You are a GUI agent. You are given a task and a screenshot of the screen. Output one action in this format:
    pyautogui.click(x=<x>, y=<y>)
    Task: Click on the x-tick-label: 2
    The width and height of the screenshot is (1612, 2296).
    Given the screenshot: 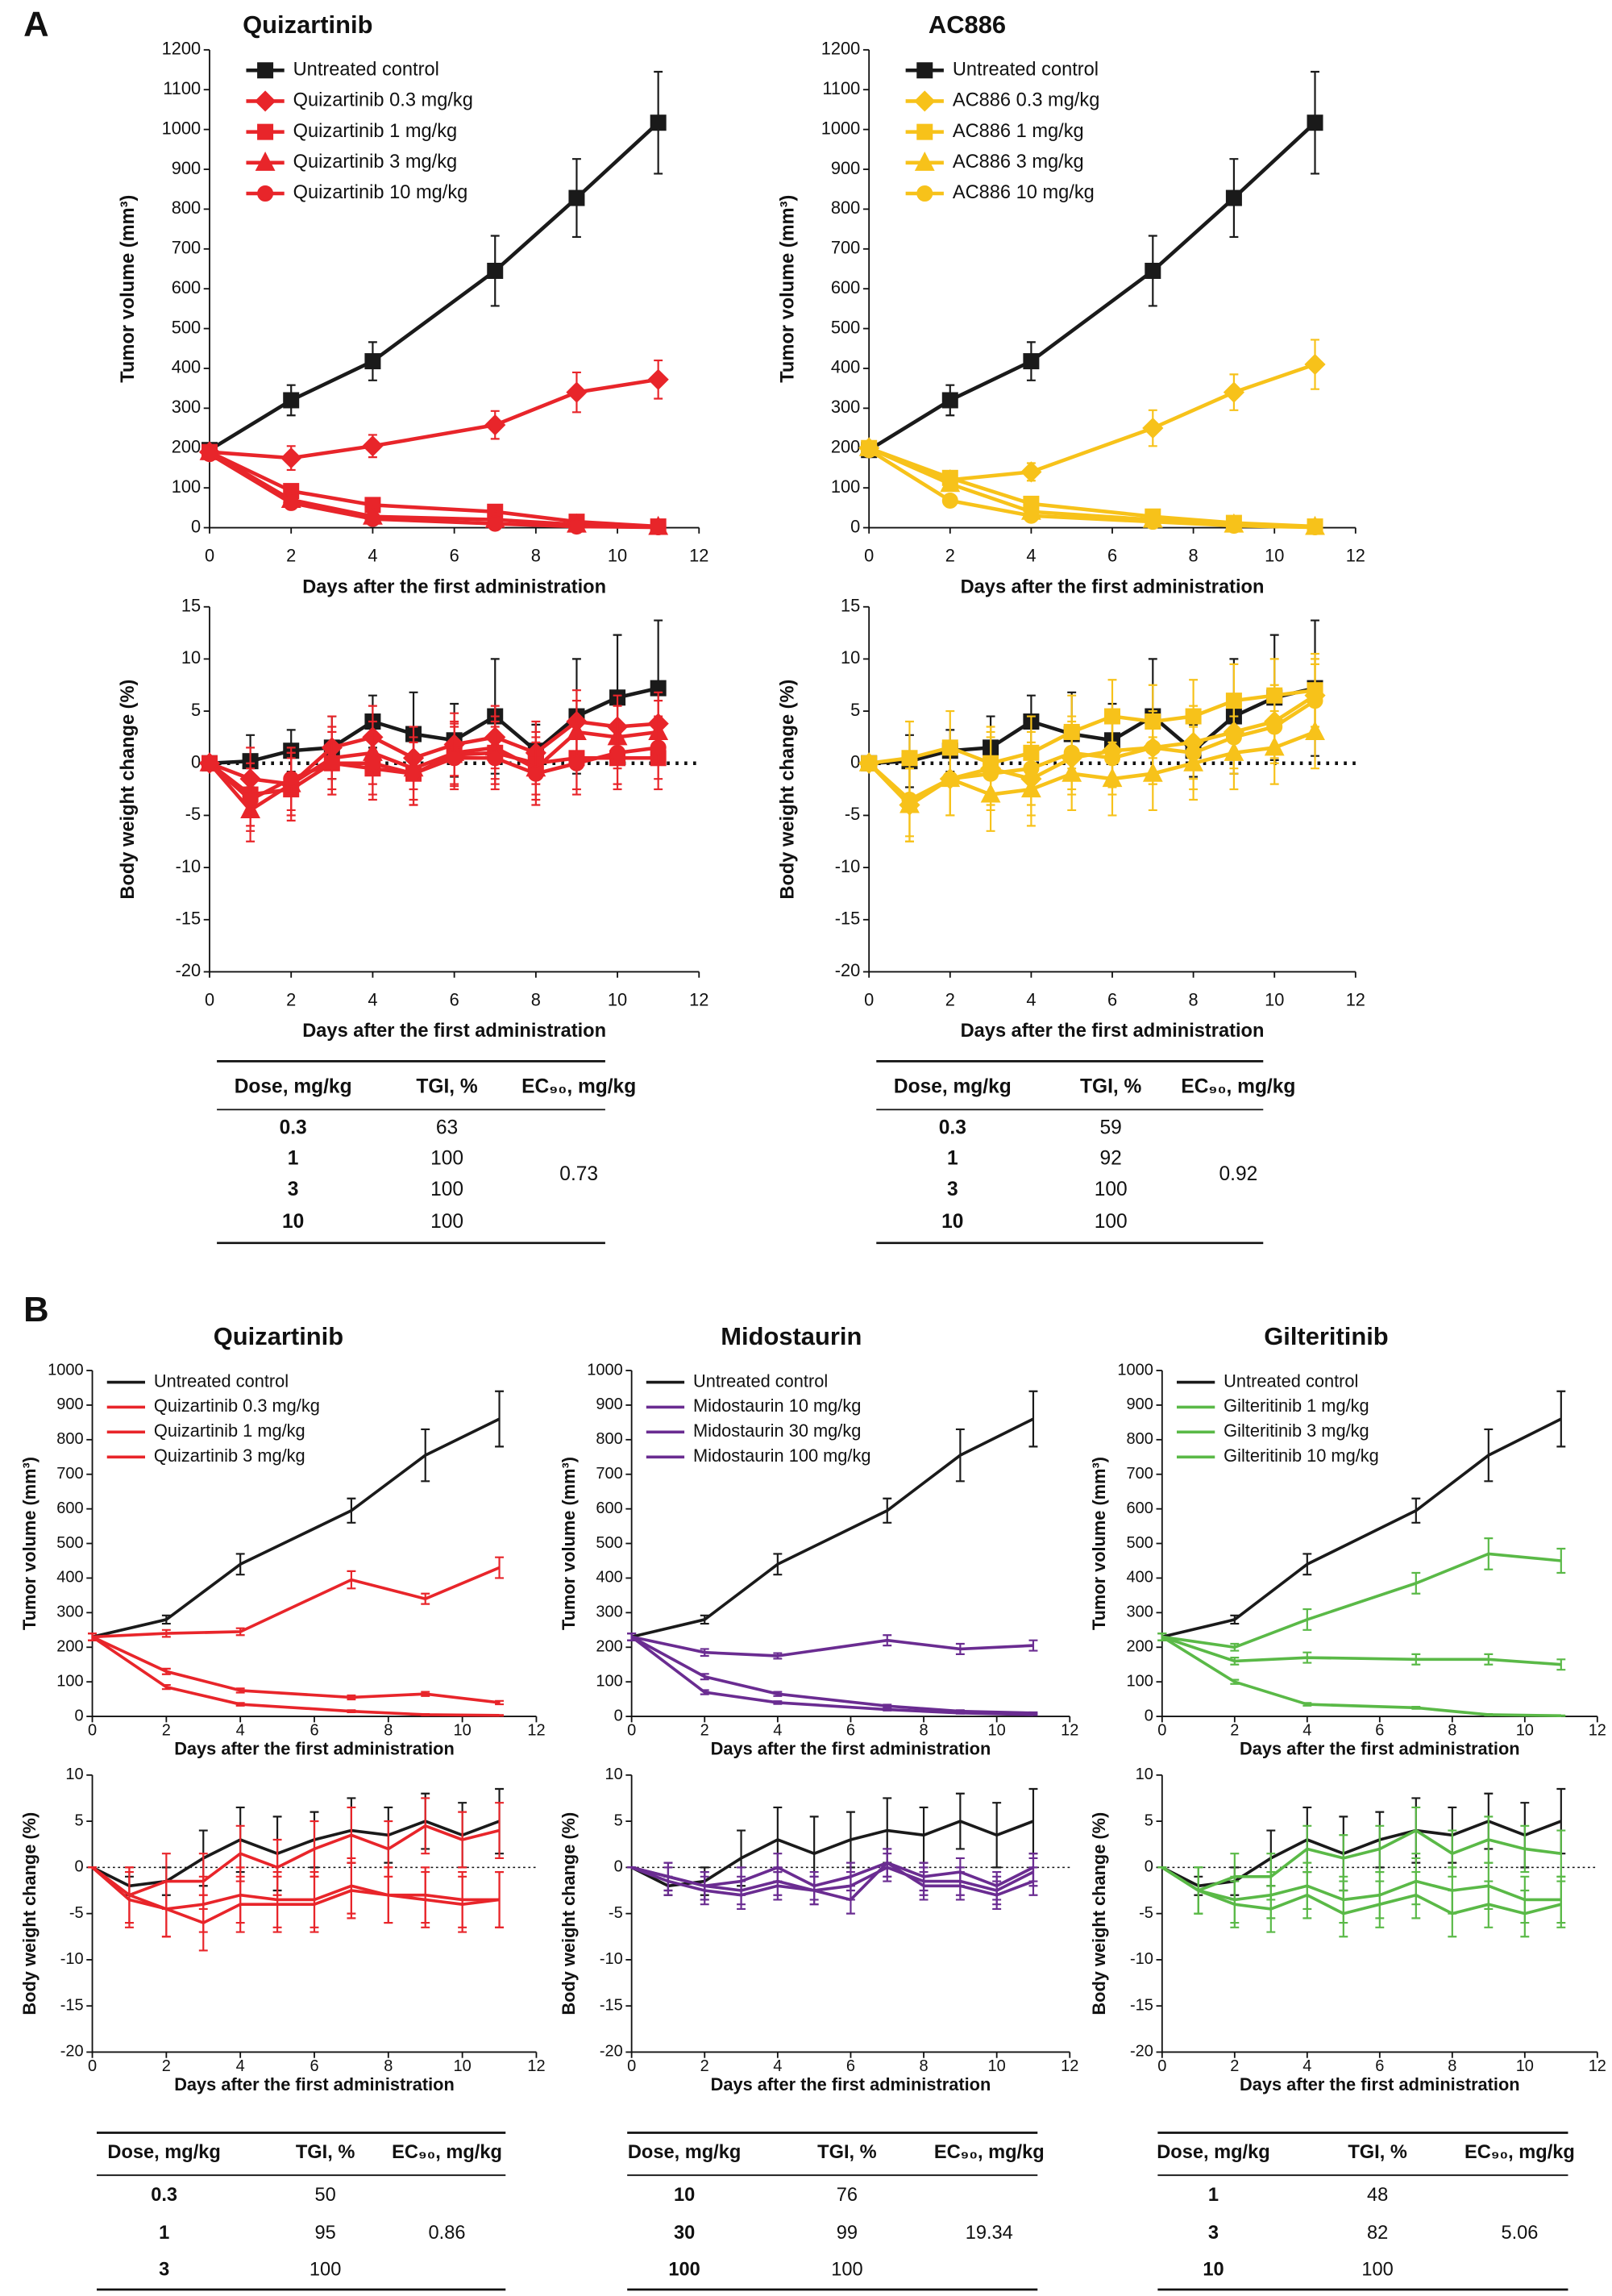 What is the action you would take?
    pyautogui.click(x=291, y=1000)
    